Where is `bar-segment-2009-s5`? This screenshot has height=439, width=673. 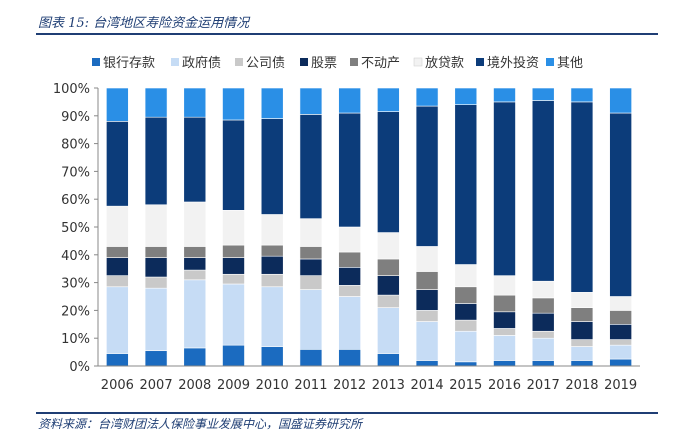 bar-segment-2009-s5 is located at coordinates (233, 228).